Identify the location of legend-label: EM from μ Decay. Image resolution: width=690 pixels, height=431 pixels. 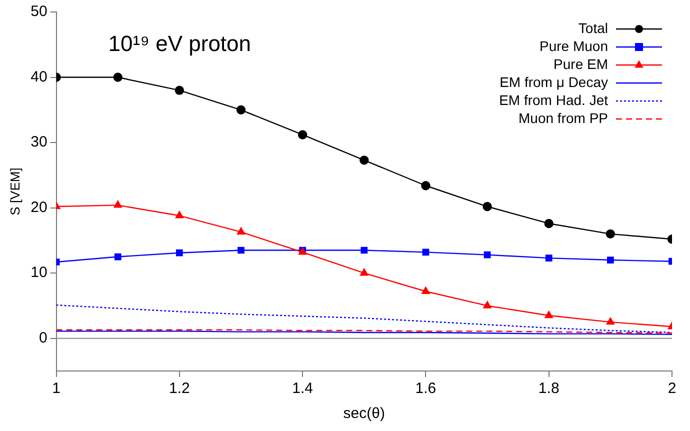
(554, 82).